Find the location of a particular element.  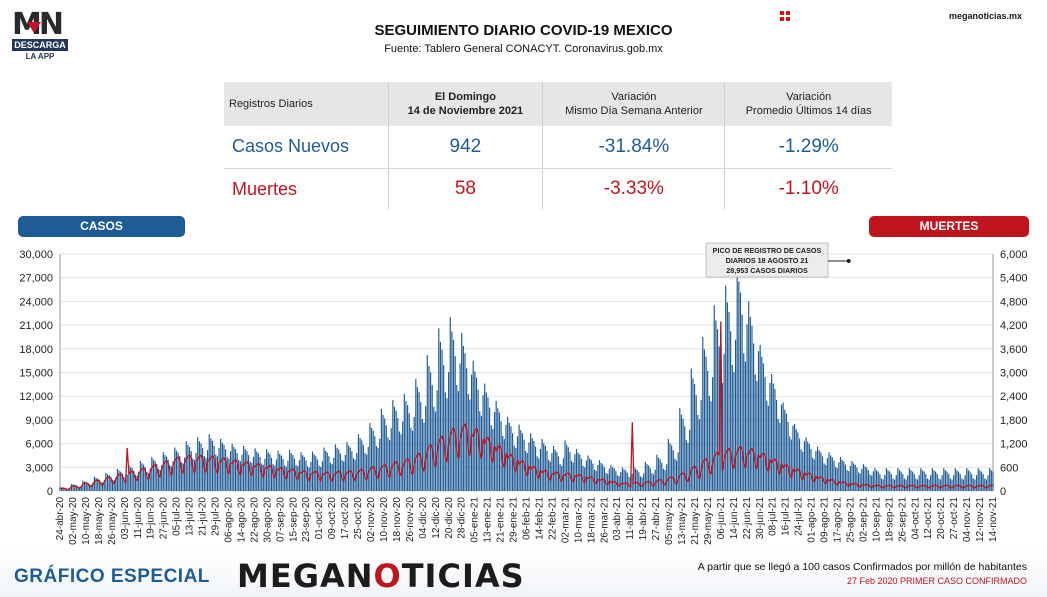

x-tick-label: 29-ene-21 is located at coordinates (514, 520).